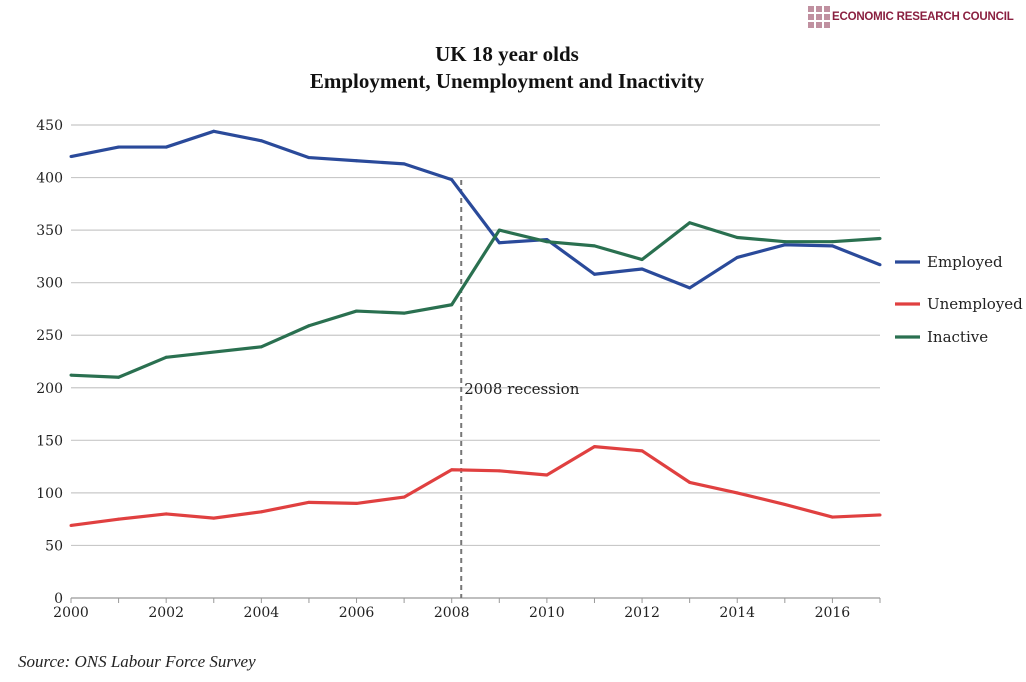  Describe the element at coordinates (166, 613) in the screenshot. I see `x-tick-label: 2002` at that location.